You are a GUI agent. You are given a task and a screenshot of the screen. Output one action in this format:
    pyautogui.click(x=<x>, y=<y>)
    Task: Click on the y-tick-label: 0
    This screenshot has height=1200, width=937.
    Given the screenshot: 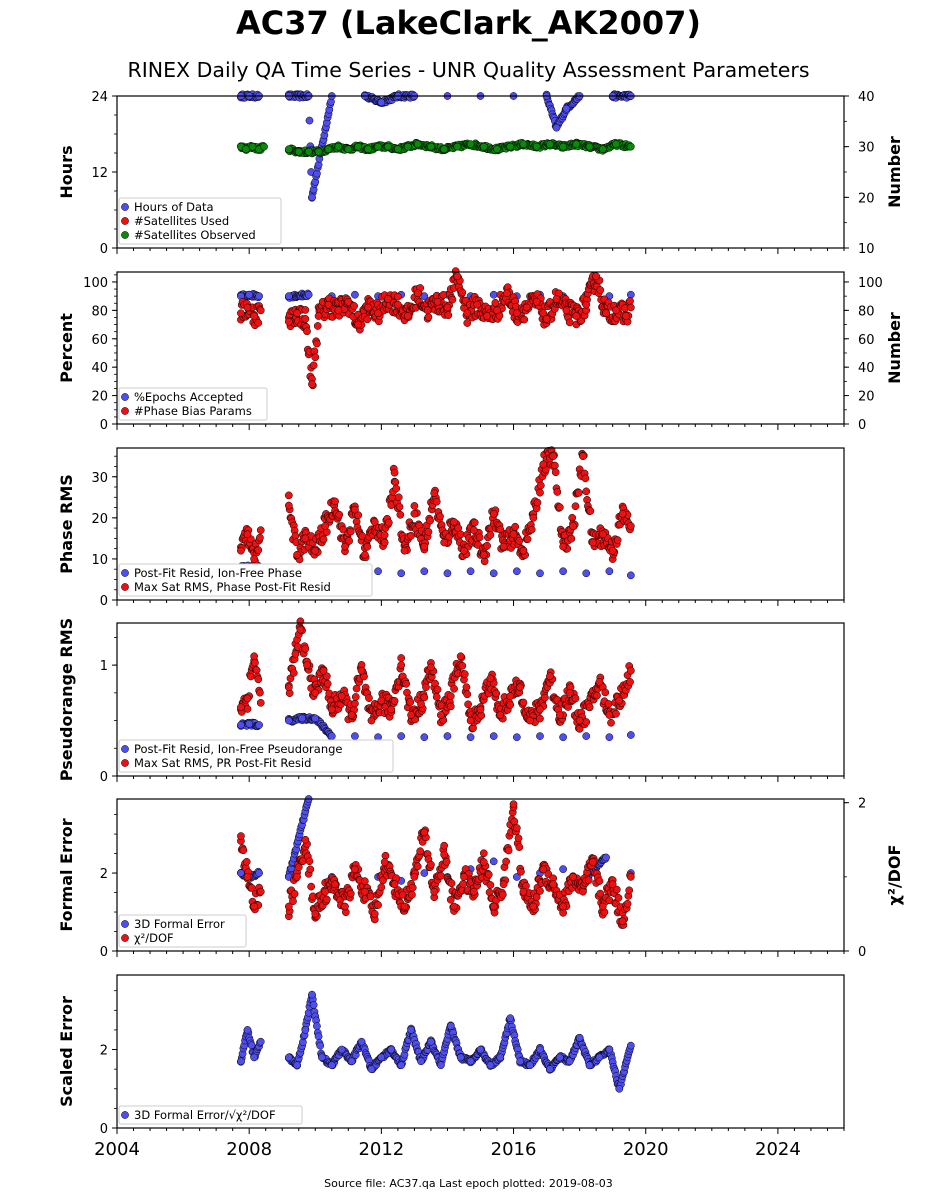 What is the action you would take?
    pyautogui.click(x=104, y=601)
    